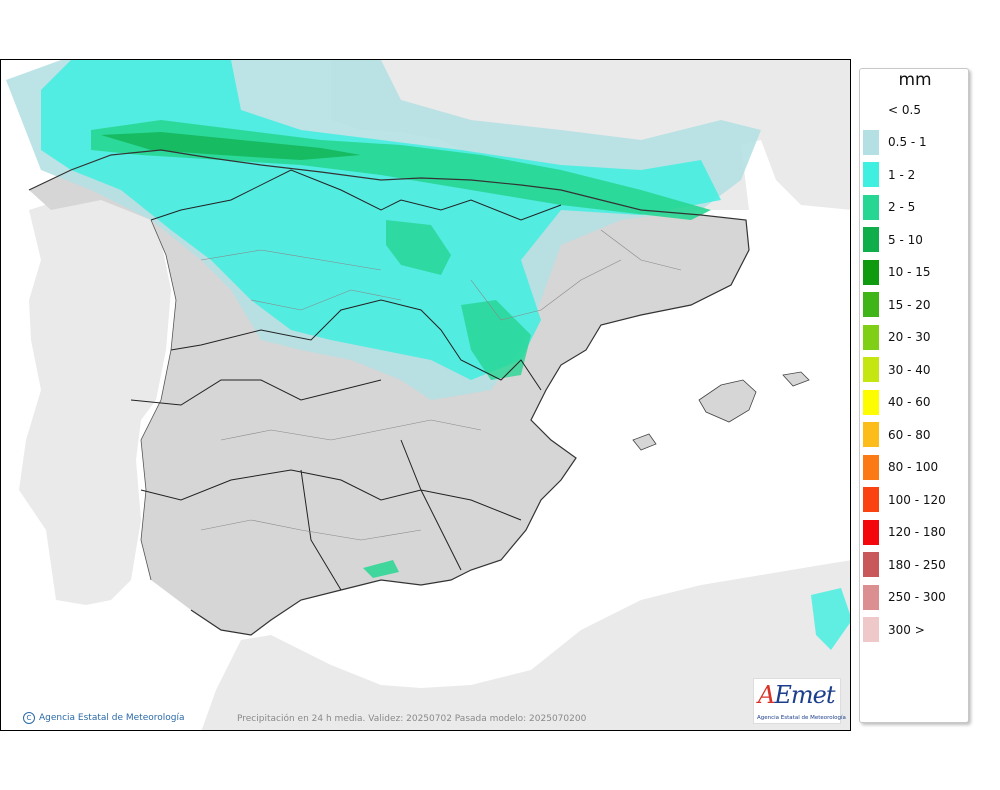  I want to click on aemet-logo: AEmet Agencia Estatal de Meteorología, so click(799, 701).